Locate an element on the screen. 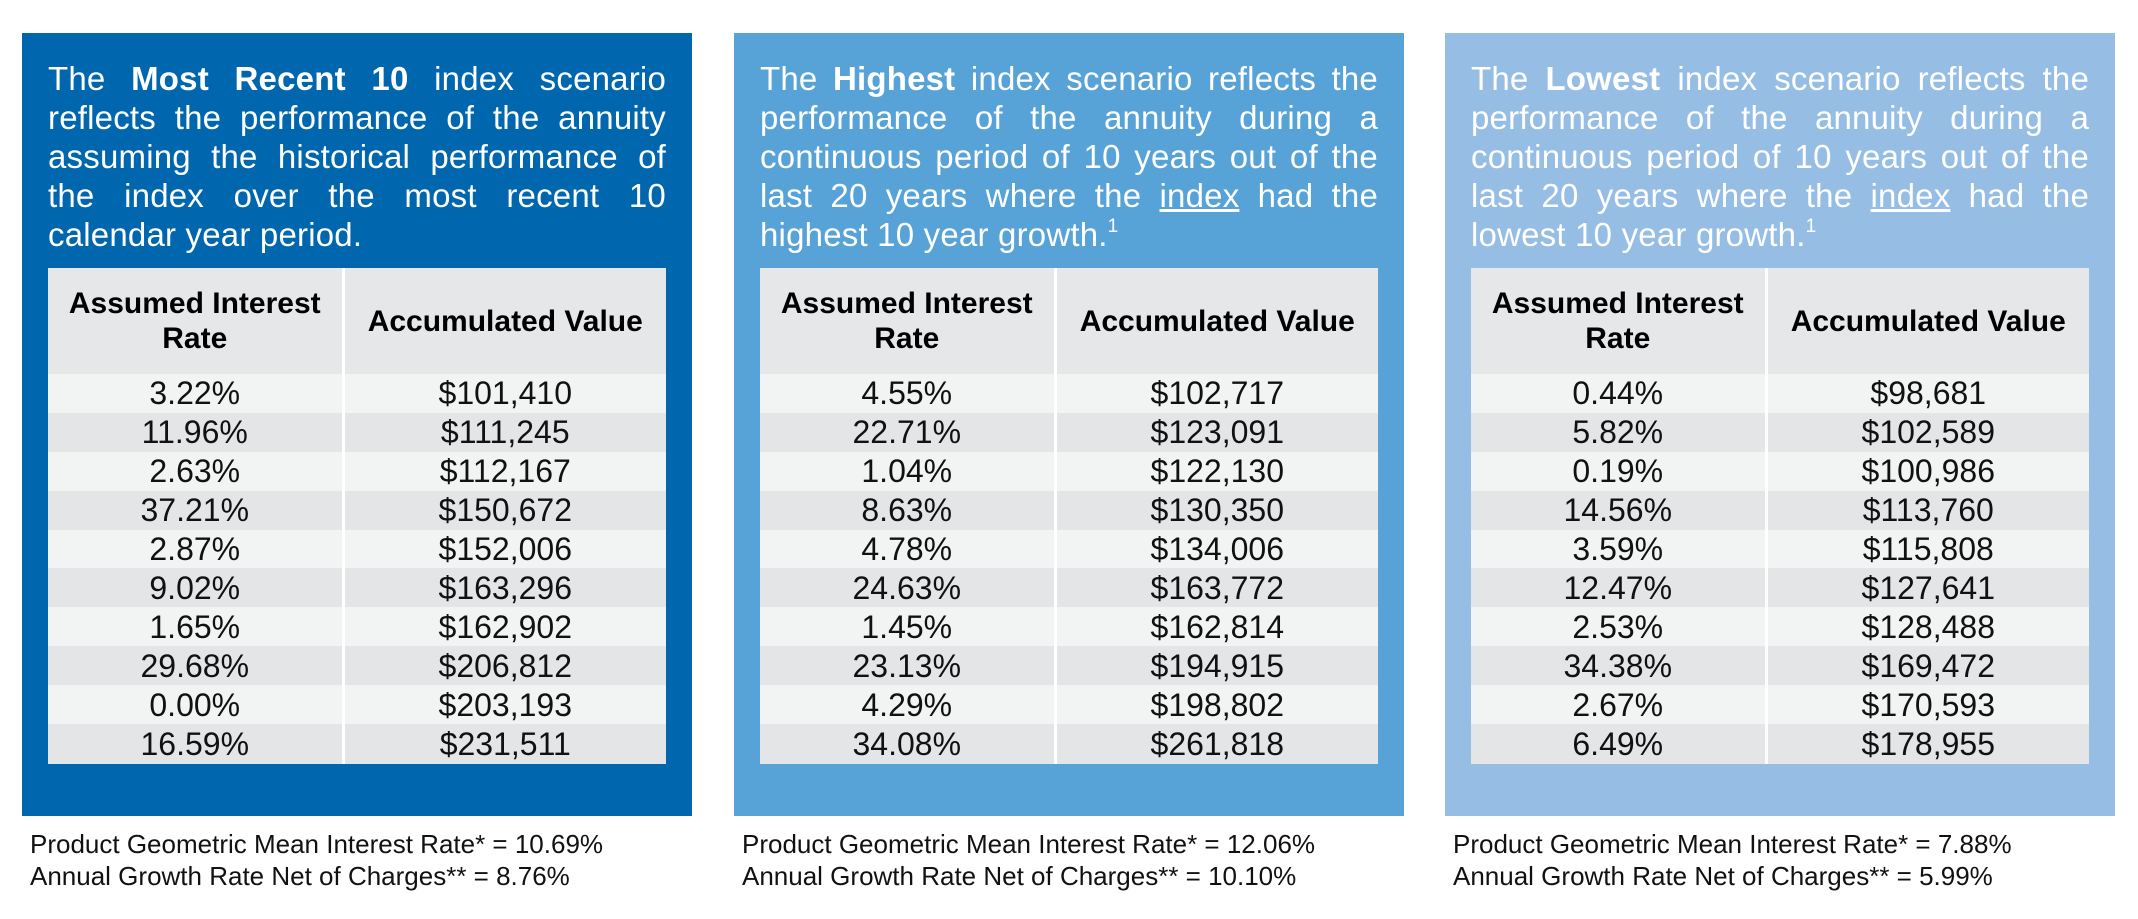  assumed-interest-rate-cell: 12.47% is located at coordinates (1619, 588).